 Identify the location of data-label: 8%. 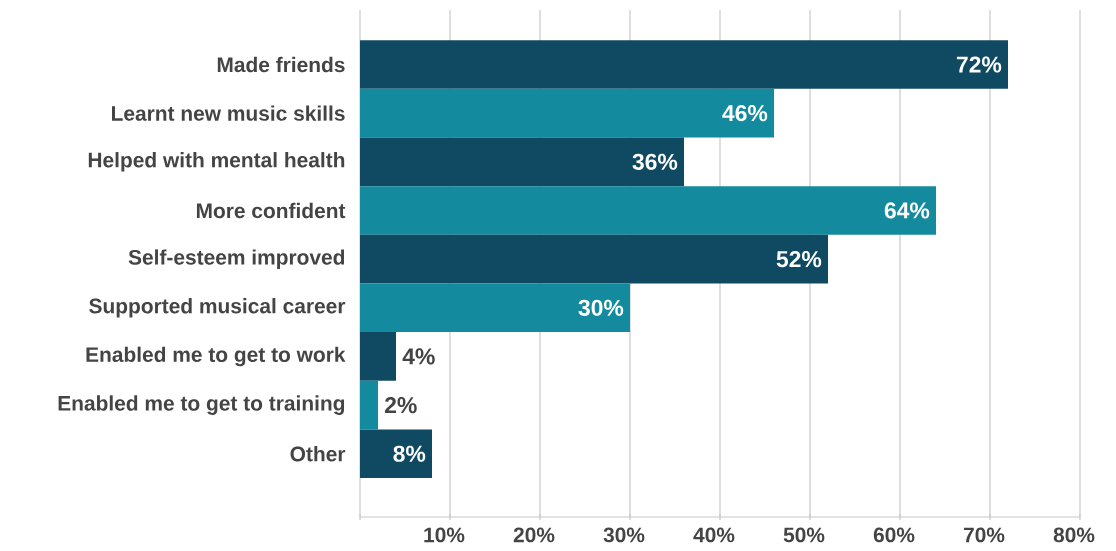
(409, 453).